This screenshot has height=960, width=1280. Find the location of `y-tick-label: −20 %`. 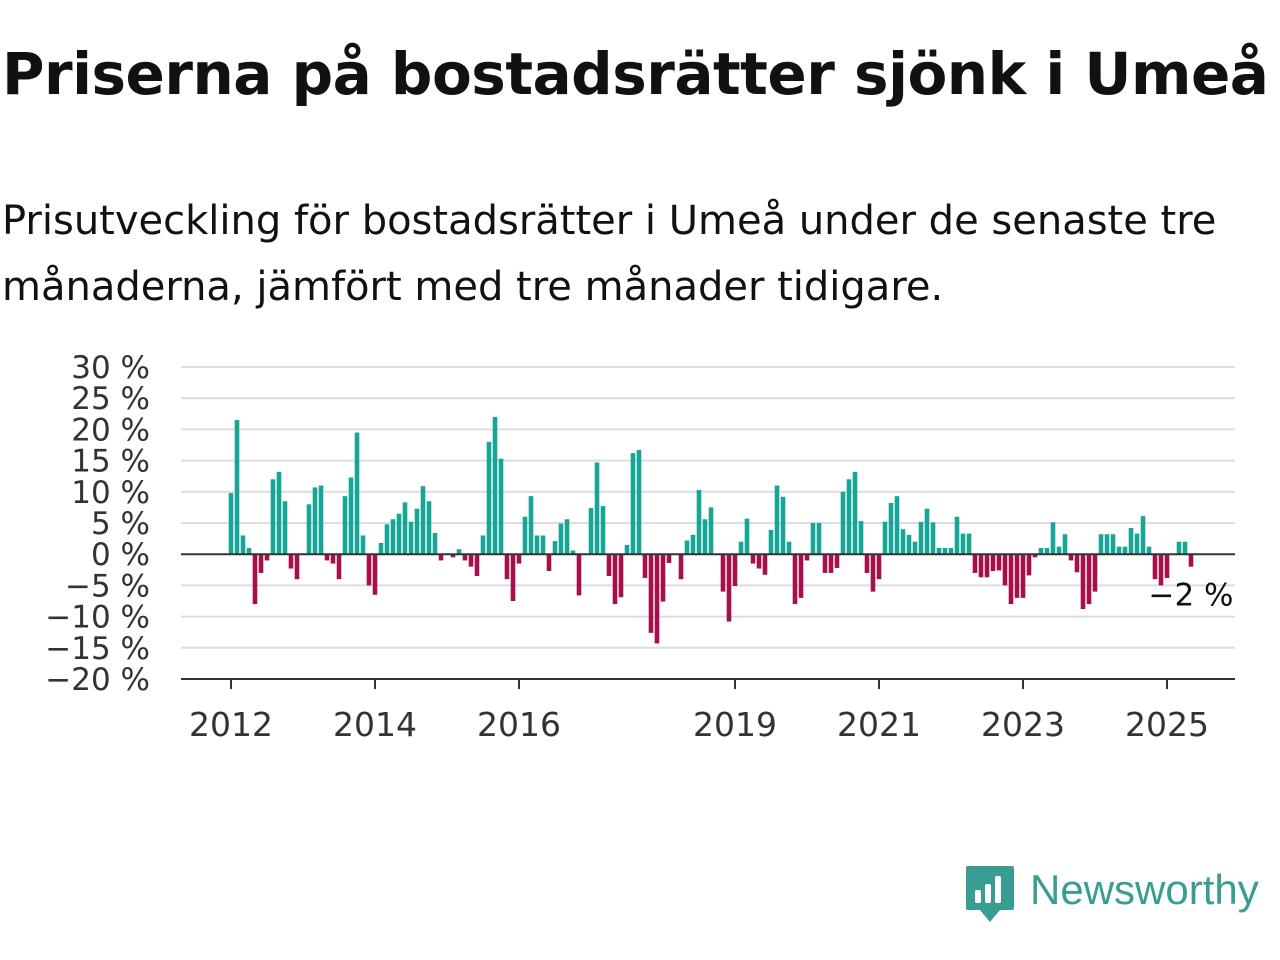

y-tick-label: −20 % is located at coordinates (97, 680).